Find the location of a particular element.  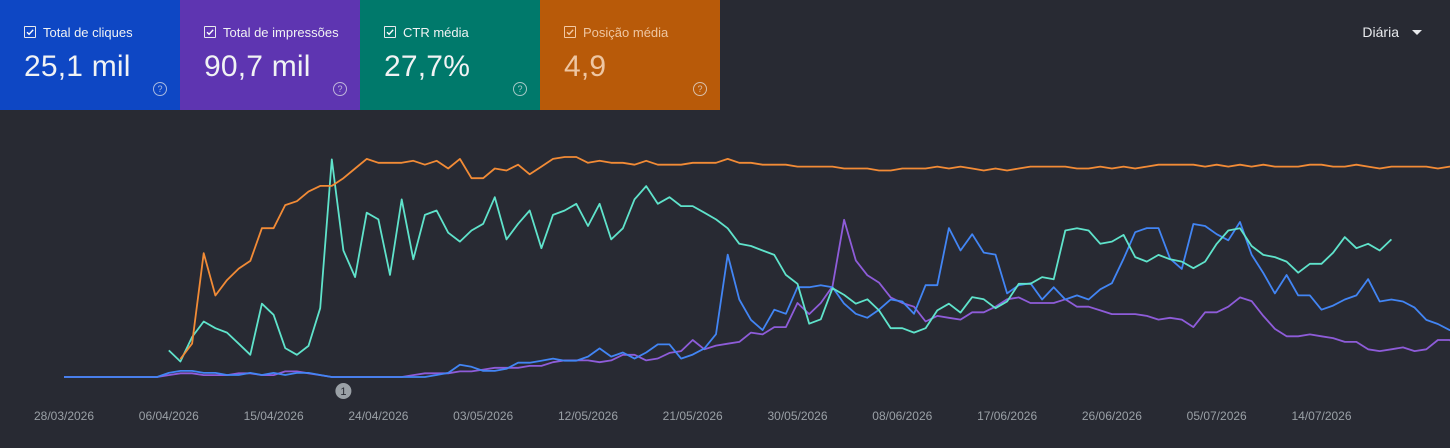

metric-value: 4,9 is located at coordinates (585, 66).